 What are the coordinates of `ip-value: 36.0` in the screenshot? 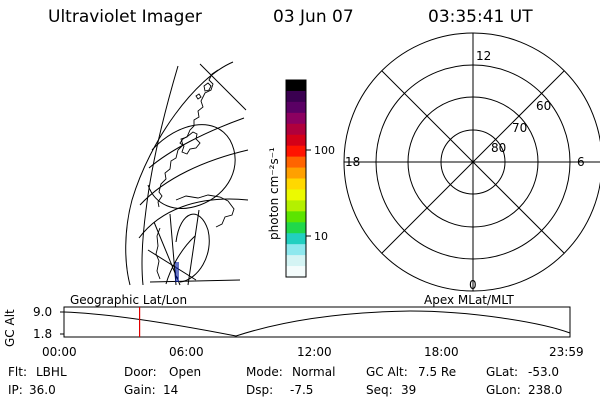 It's located at (42, 390).